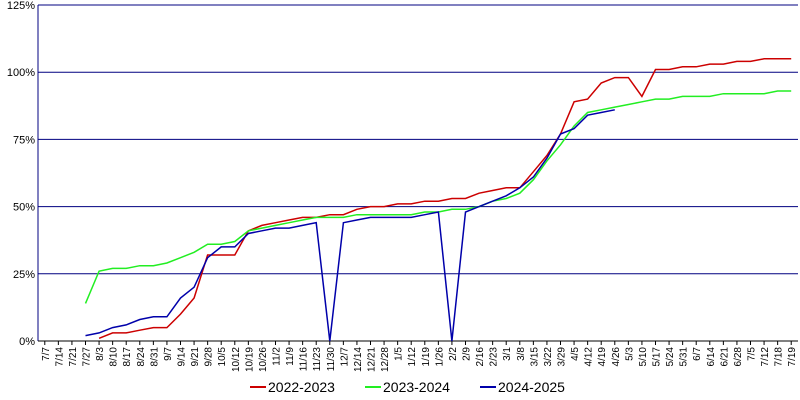 This screenshot has height=400, width=800. Describe the element at coordinates (304, 359) in the screenshot. I see `x-tick-label: 11/16` at that location.